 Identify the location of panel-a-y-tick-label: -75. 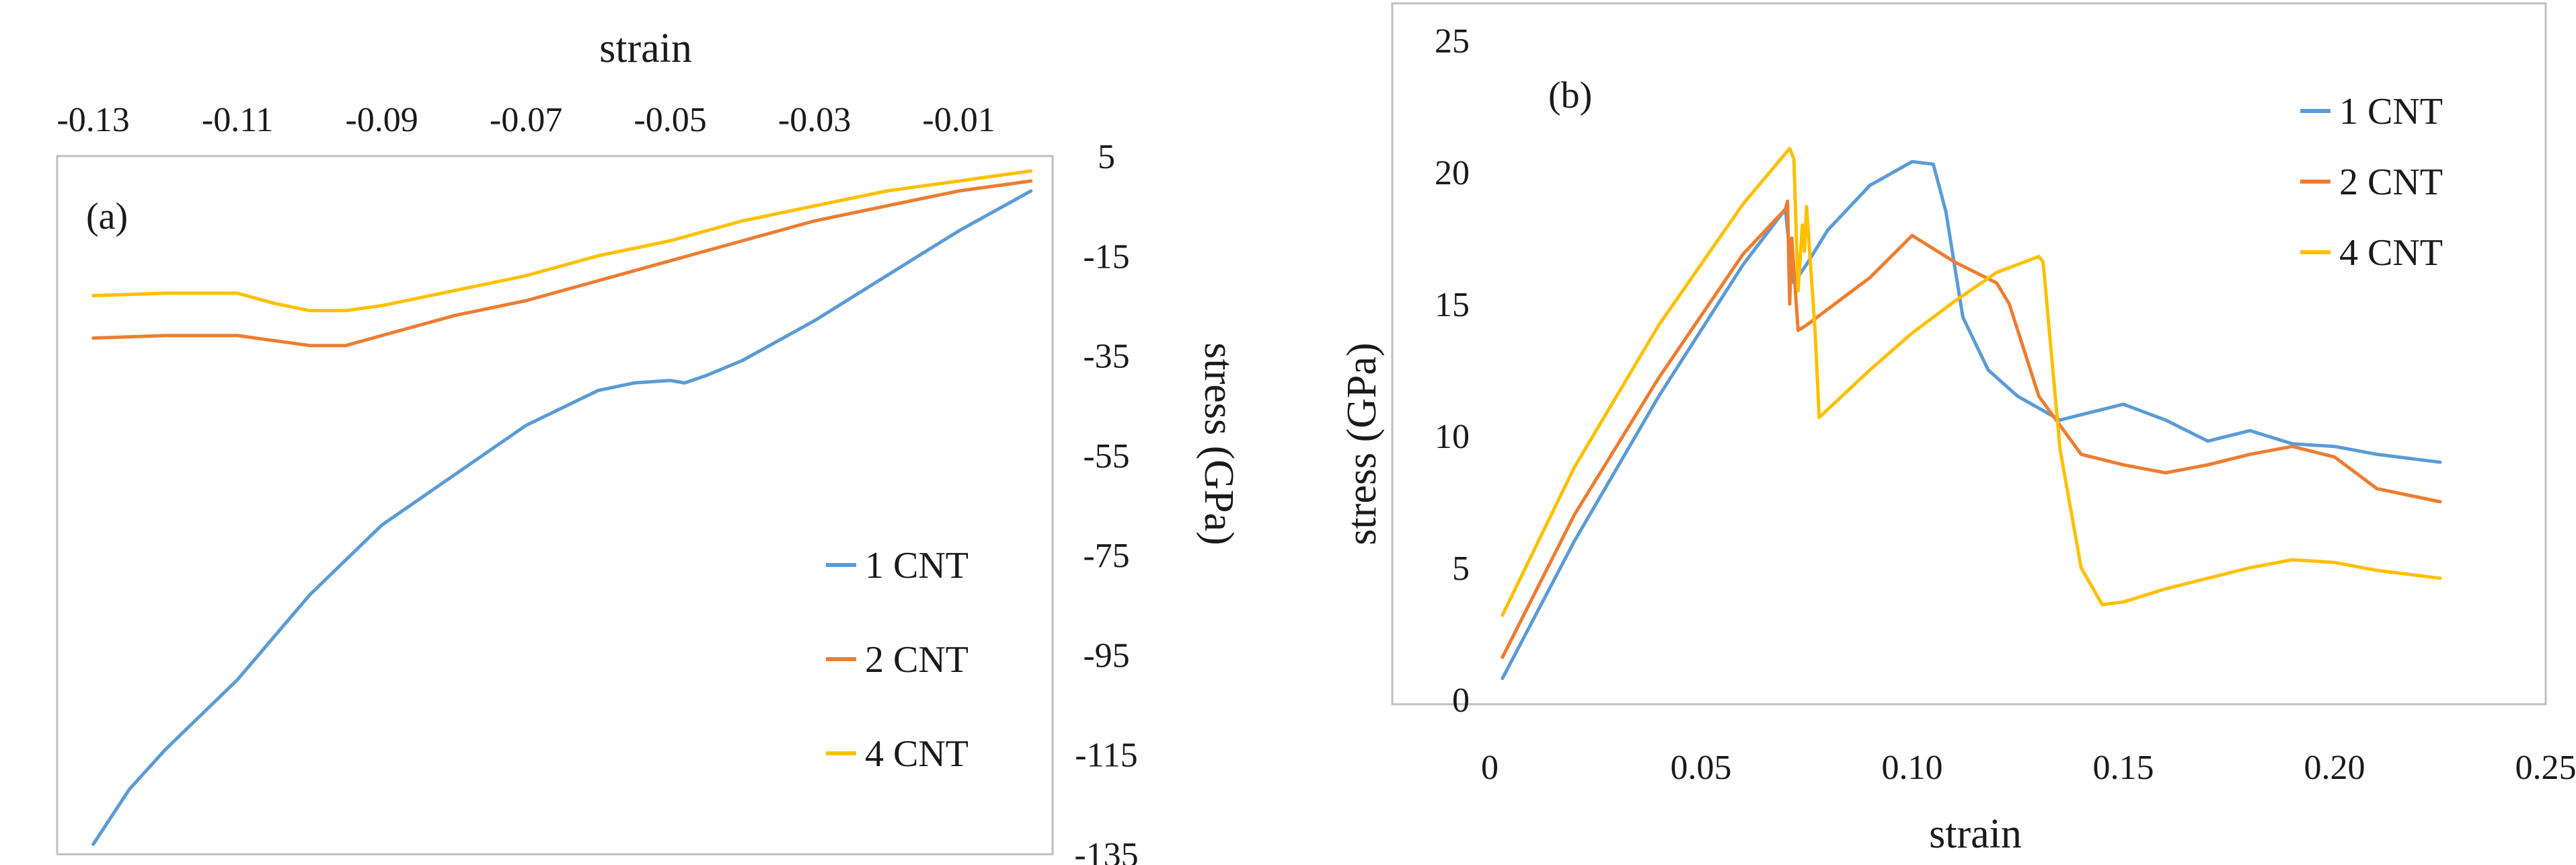
(1106, 556).